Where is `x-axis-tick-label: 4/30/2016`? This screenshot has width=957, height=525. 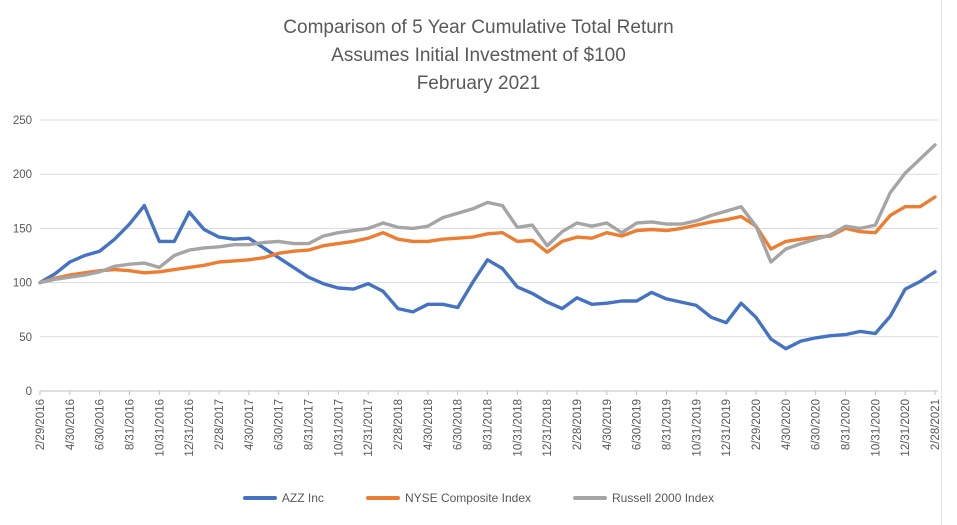
x-axis-tick-label: 4/30/2016 is located at coordinates (71, 424).